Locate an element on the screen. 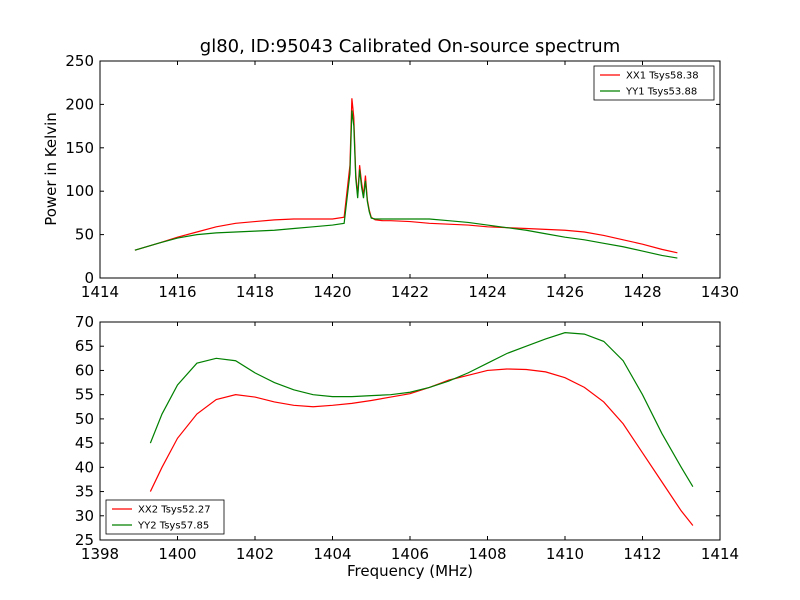 This screenshot has height=600, width=800. bottom-x-tick-label: 1404 is located at coordinates (332, 554).